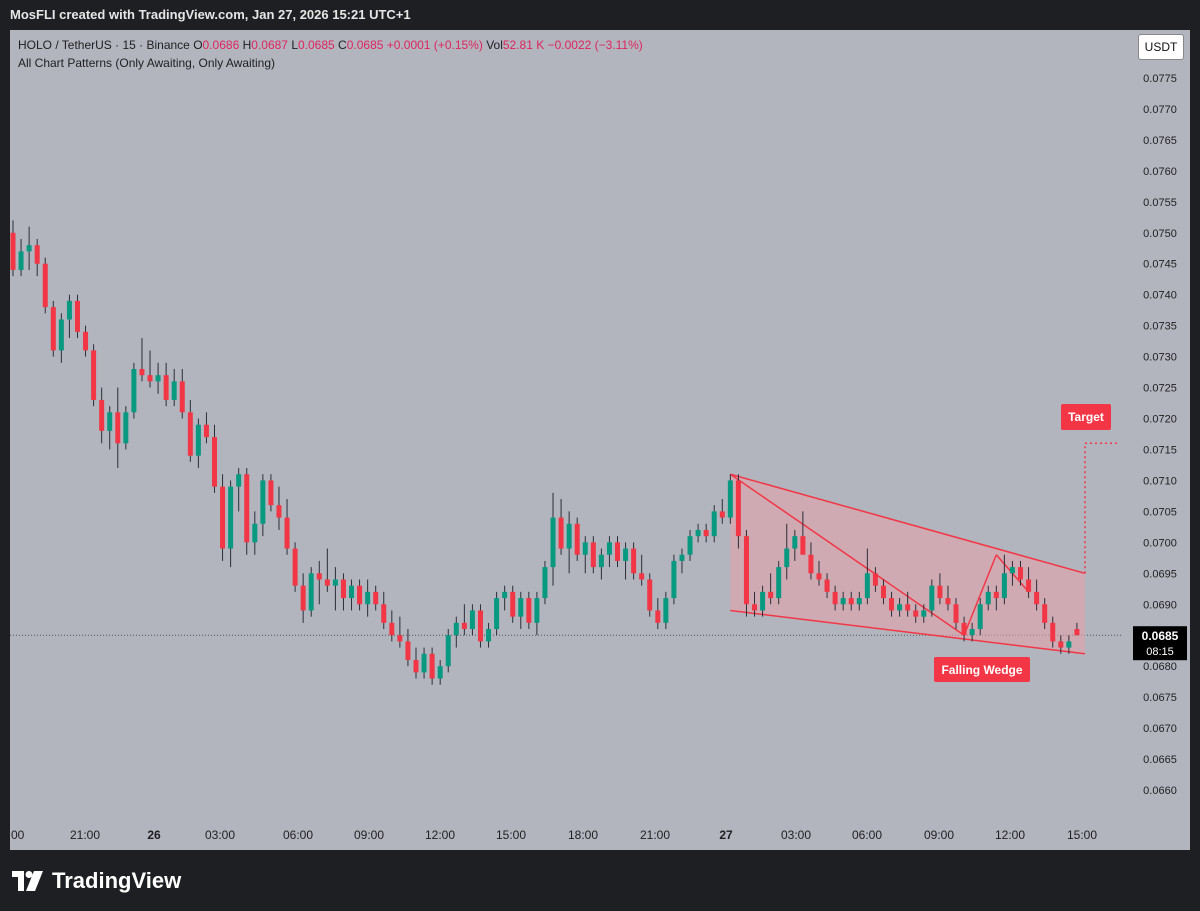  What do you see at coordinates (1160, 643) in the screenshot?
I see `price-tag-box` at bounding box center [1160, 643].